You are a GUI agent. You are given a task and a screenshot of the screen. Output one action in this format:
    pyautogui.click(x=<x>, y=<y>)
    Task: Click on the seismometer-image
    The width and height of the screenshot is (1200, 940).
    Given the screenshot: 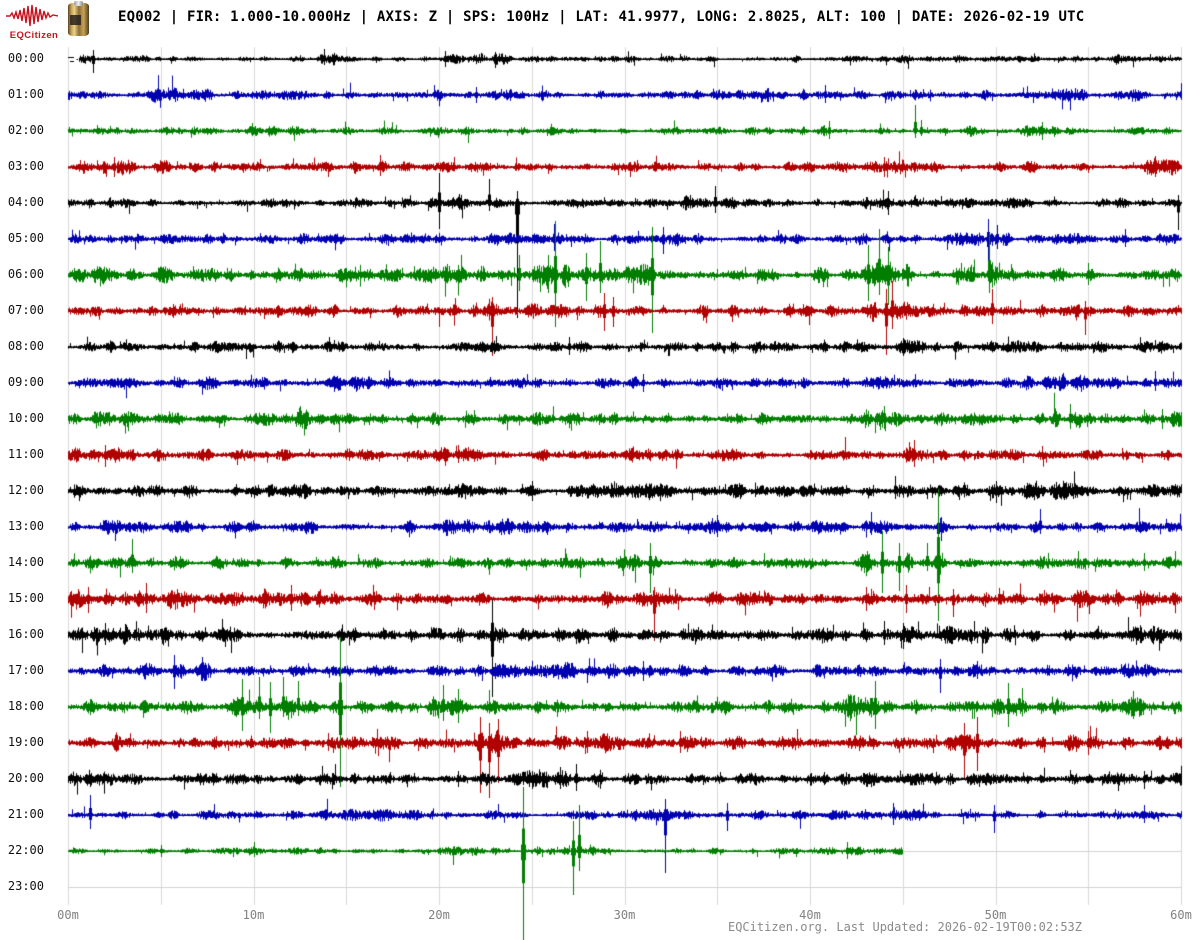 What is the action you would take?
    pyautogui.click(x=78, y=18)
    